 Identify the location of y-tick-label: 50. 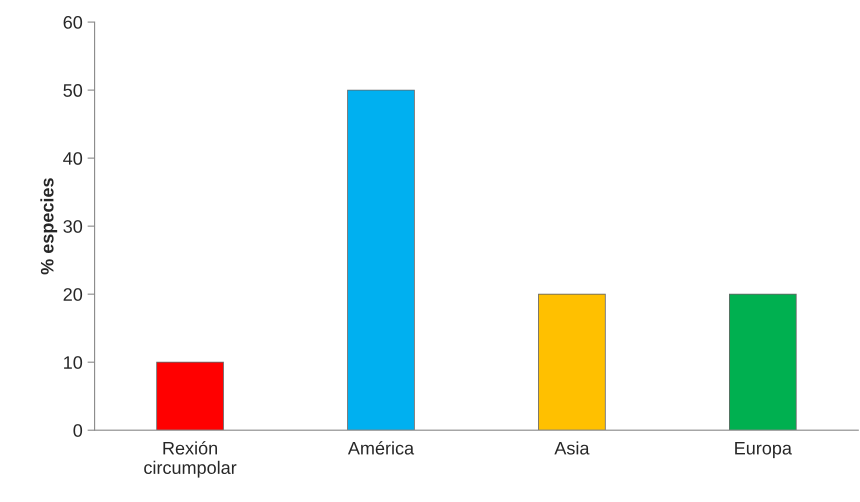
(72, 90).